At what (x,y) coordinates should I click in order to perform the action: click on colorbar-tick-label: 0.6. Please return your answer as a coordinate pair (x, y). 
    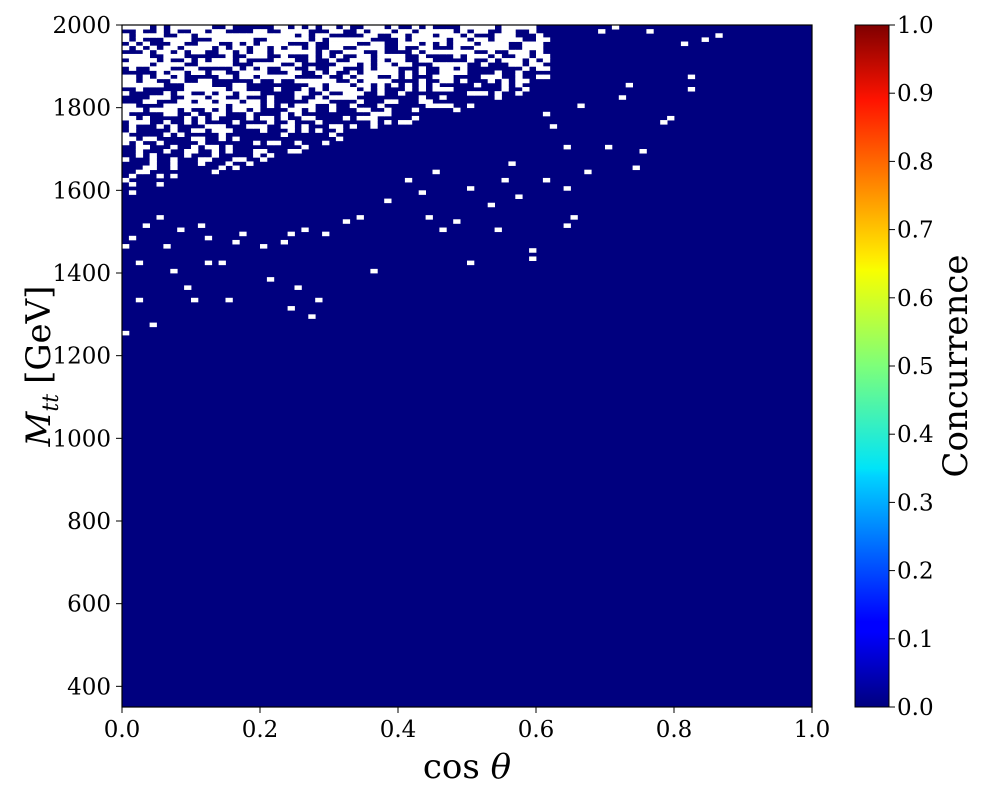
    Looking at the image, I should click on (915, 299).